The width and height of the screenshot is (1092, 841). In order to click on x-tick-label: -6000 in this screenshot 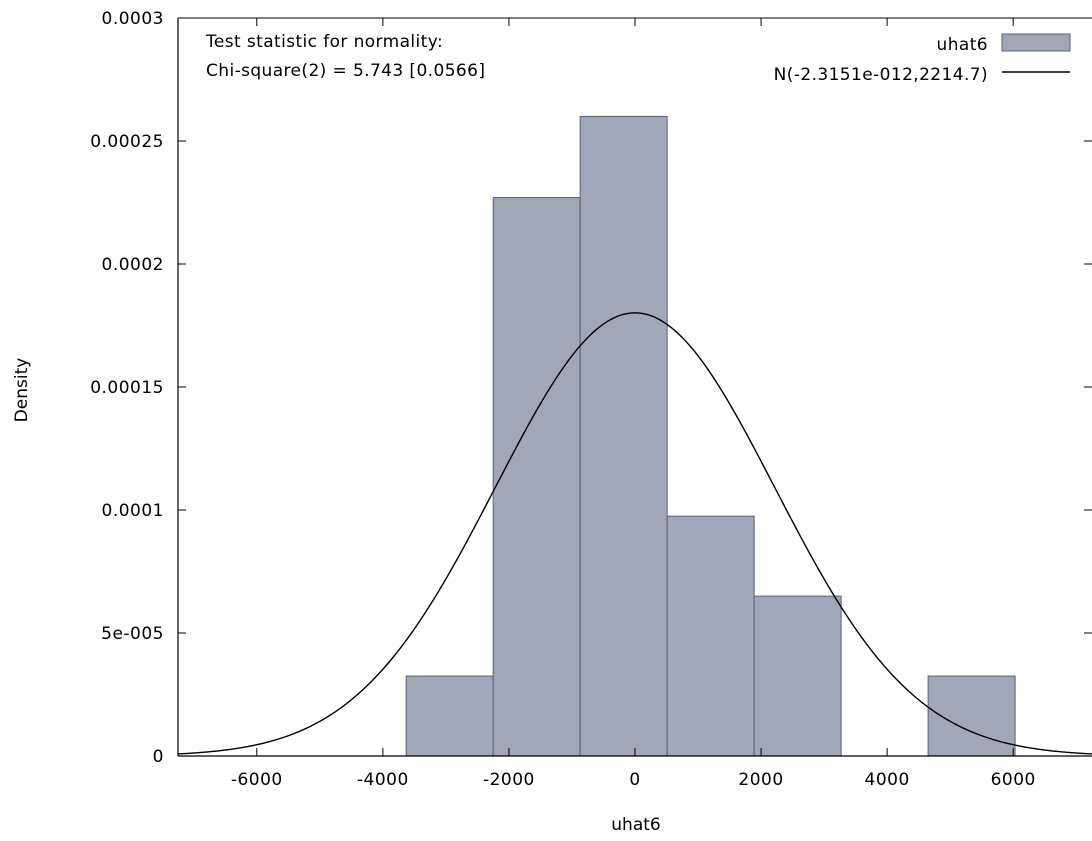, I will do `click(257, 780)`.